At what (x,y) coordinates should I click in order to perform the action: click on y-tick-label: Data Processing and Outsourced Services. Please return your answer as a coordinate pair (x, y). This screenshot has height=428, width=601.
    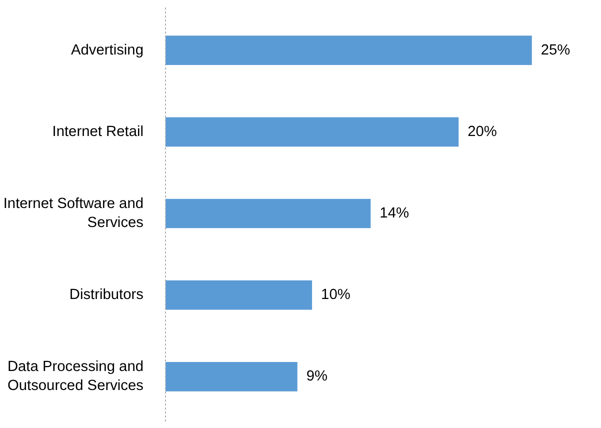
    Looking at the image, I should click on (75, 376).